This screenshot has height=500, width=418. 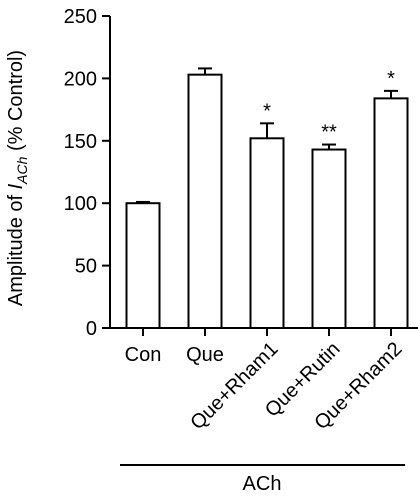 What do you see at coordinates (16, 103) in the screenshot?
I see `y-axis-label-suffix: (% Control)` at bounding box center [16, 103].